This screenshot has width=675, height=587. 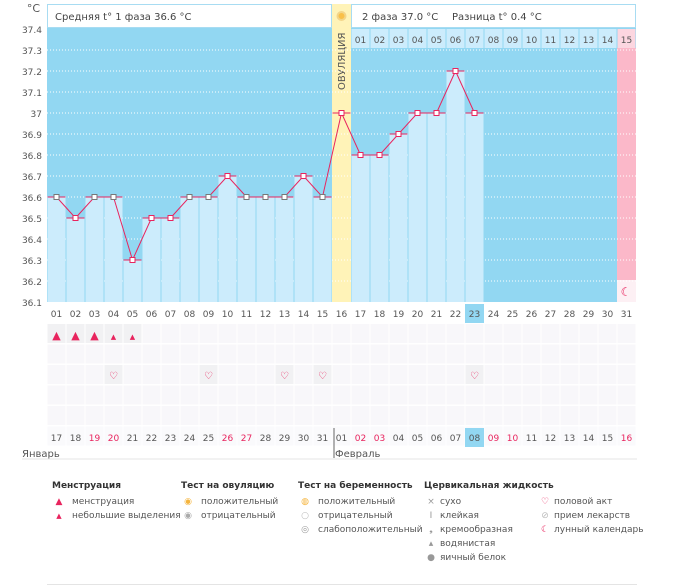 I want to click on cycle-day-label: 04, so click(x=114, y=315).